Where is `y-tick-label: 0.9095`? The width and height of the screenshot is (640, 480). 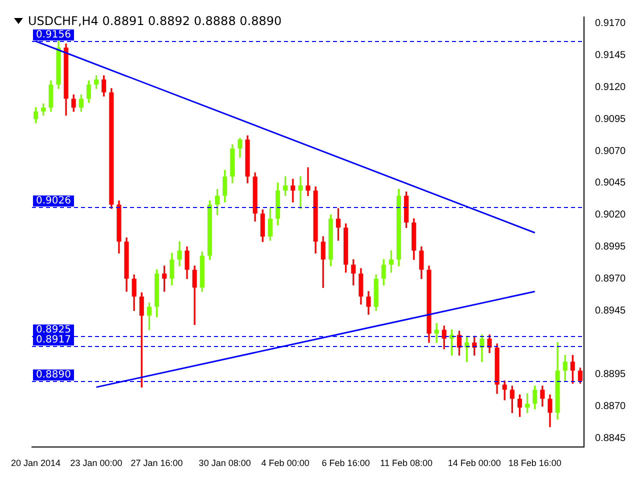 y-tick-label: 0.9095 is located at coordinates (610, 119).